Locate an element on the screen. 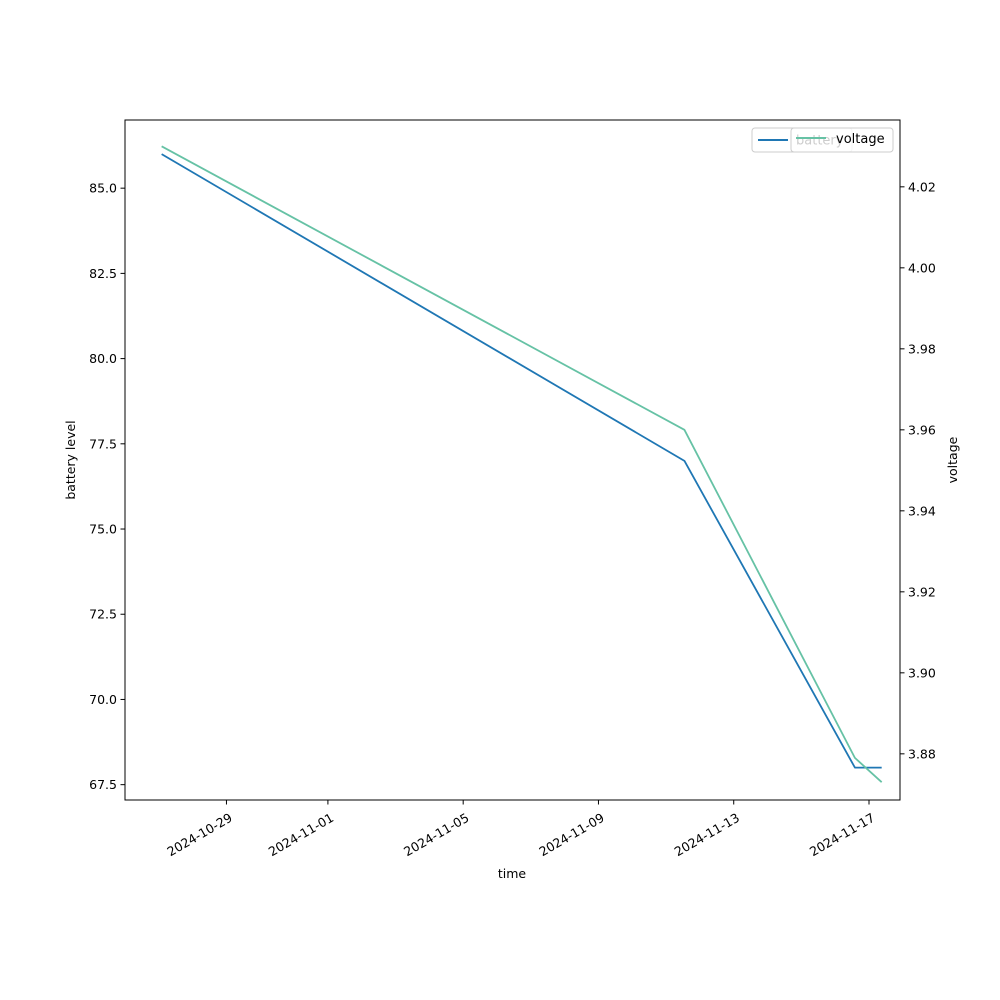  right-y-tick-label: 3.94 is located at coordinates (922, 510).